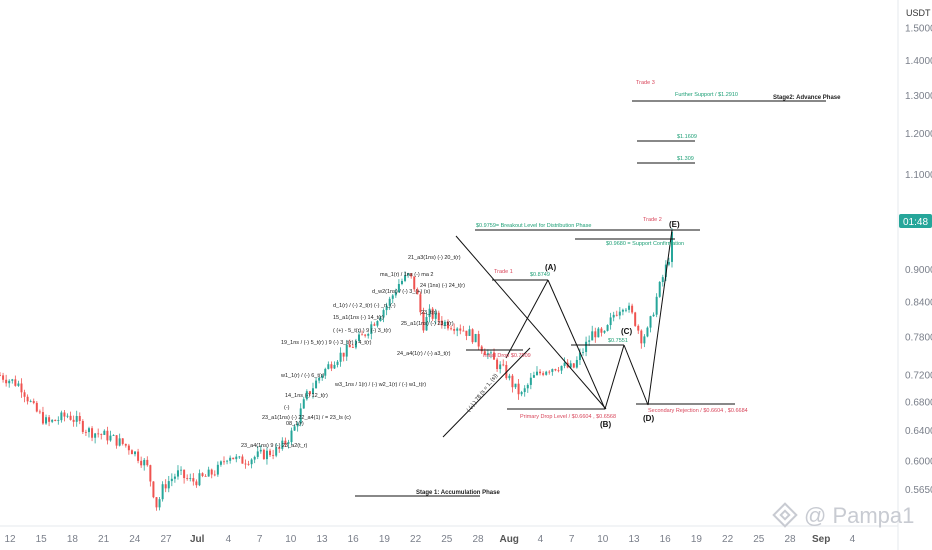 This screenshot has width=932, height=550. What do you see at coordinates (166, 539) in the screenshot?
I see `x-tick-label: 27` at bounding box center [166, 539].